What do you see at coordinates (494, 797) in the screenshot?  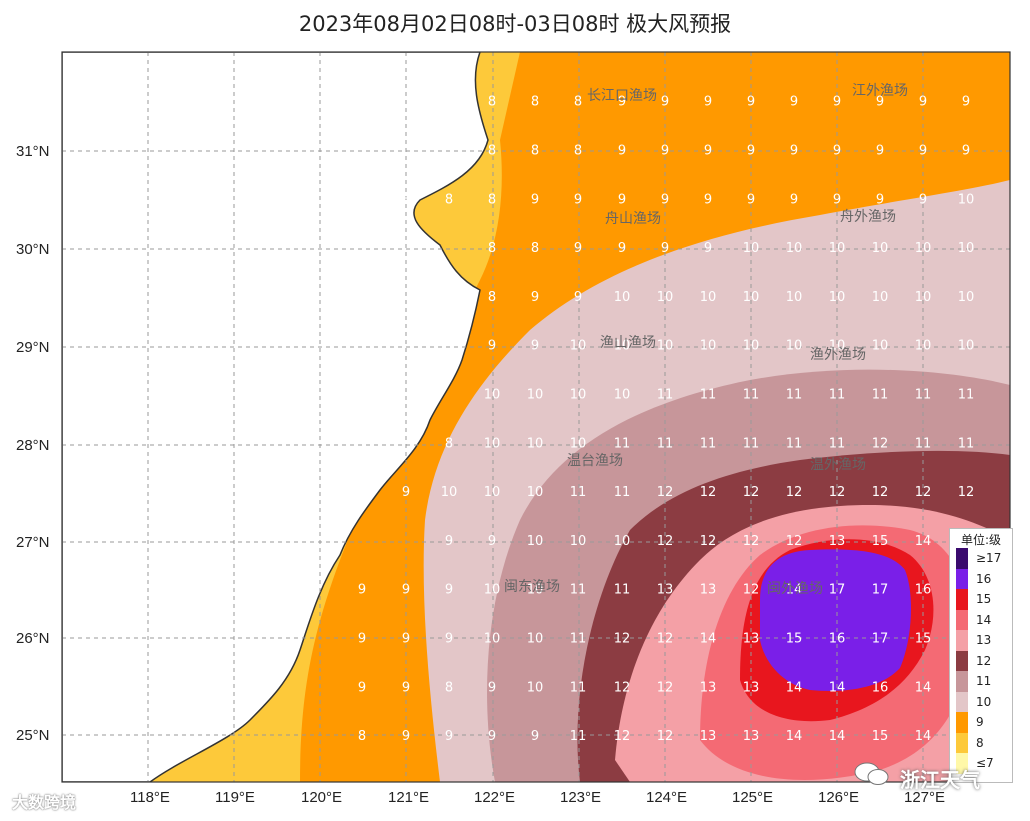 I see `lon-label: 122°E` at bounding box center [494, 797].